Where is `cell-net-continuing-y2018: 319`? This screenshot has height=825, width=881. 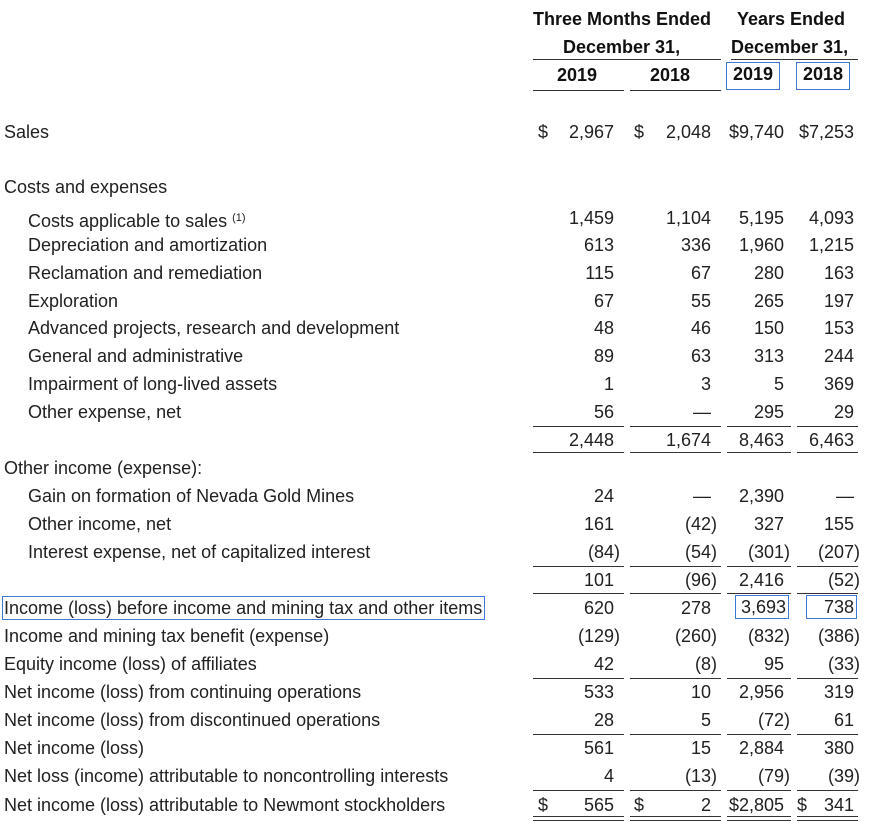 cell-net-continuing-y2018: 319 is located at coordinates (838, 692).